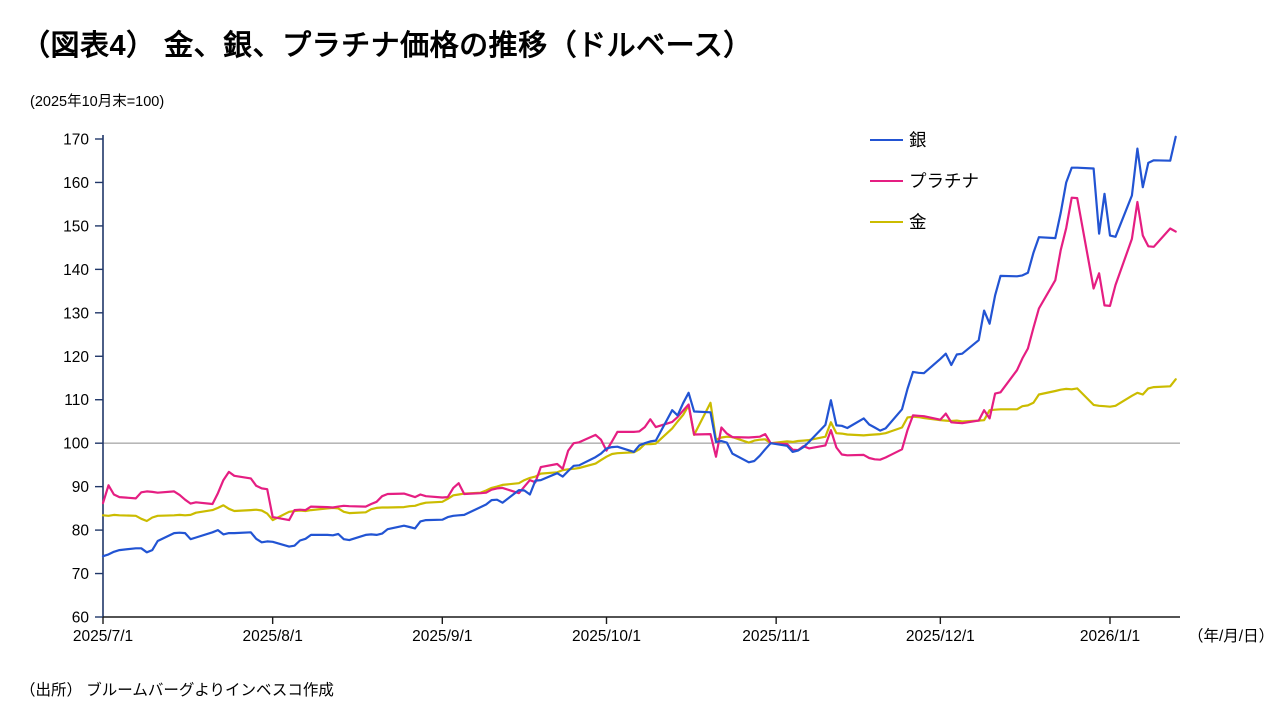  Describe the element at coordinates (918, 140) in the screenshot. I see `legend-label-silver: 銀` at that location.